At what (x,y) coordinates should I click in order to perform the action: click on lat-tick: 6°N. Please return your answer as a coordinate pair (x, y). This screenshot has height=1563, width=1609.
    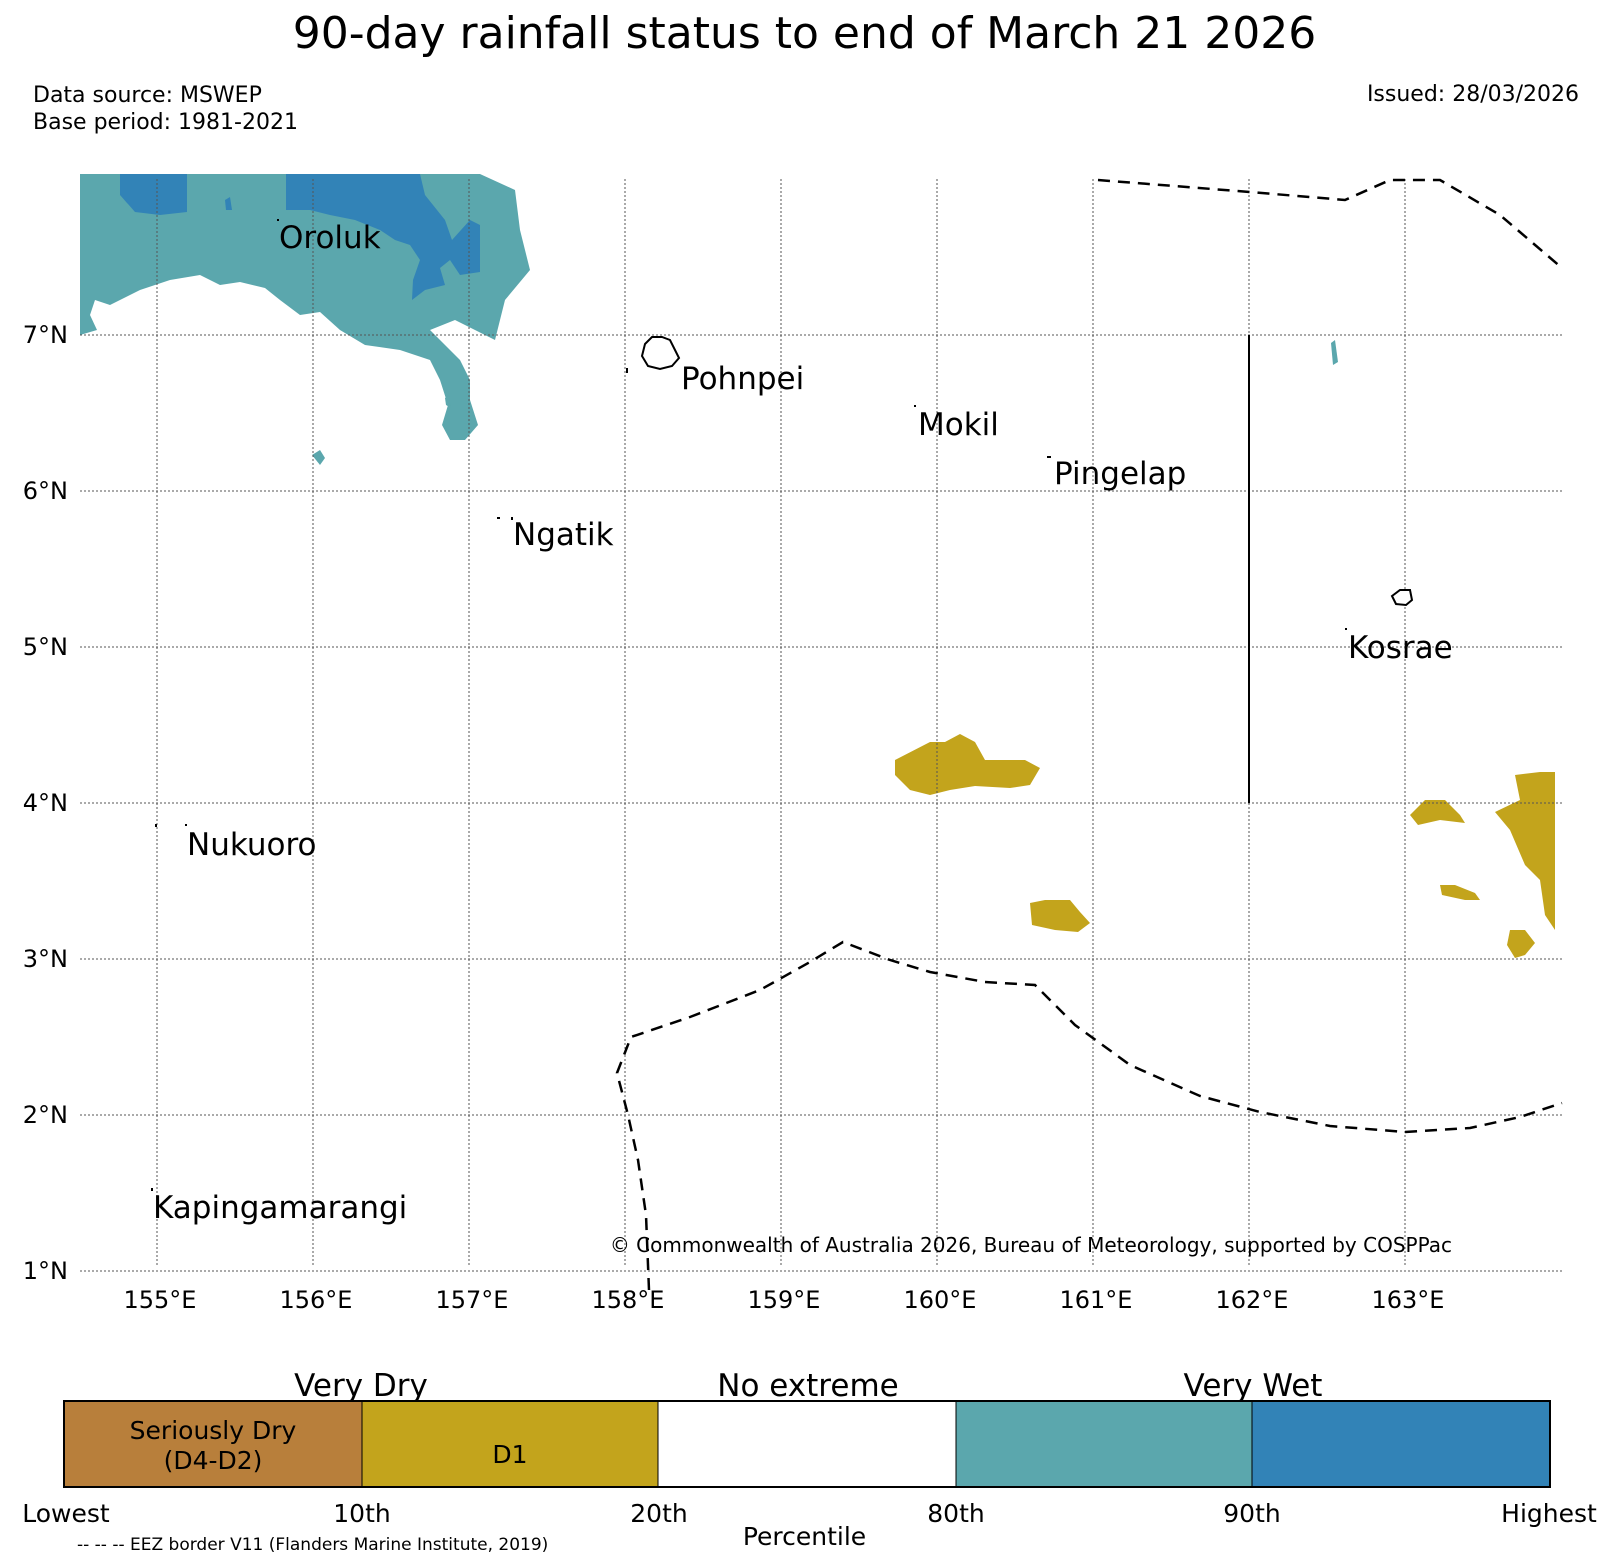
    Looking at the image, I should click on (45, 491).